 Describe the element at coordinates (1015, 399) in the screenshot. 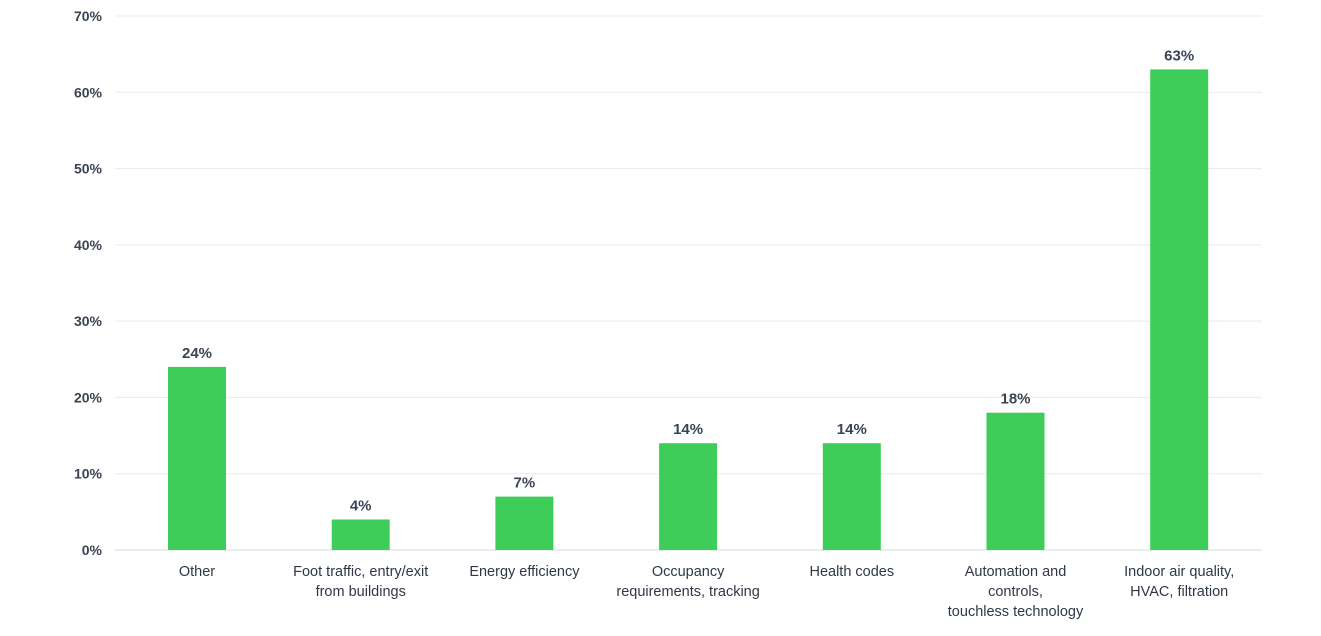

I see `data-label: 18%` at that location.